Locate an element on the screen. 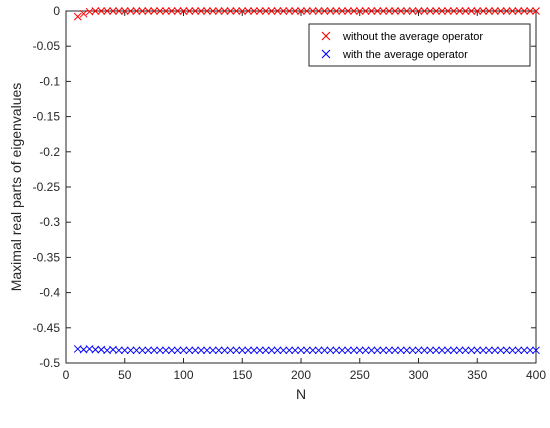 This screenshot has width=550, height=428. y-tick-label: -0.25 is located at coordinates (47, 187).